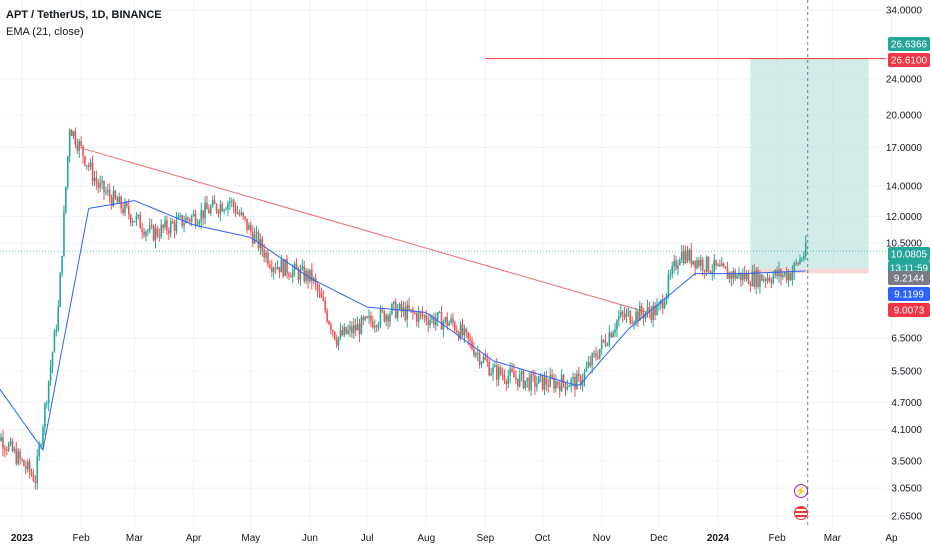  What do you see at coordinates (801, 513) in the screenshot?
I see `us-flag-icon` at bounding box center [801, 513].